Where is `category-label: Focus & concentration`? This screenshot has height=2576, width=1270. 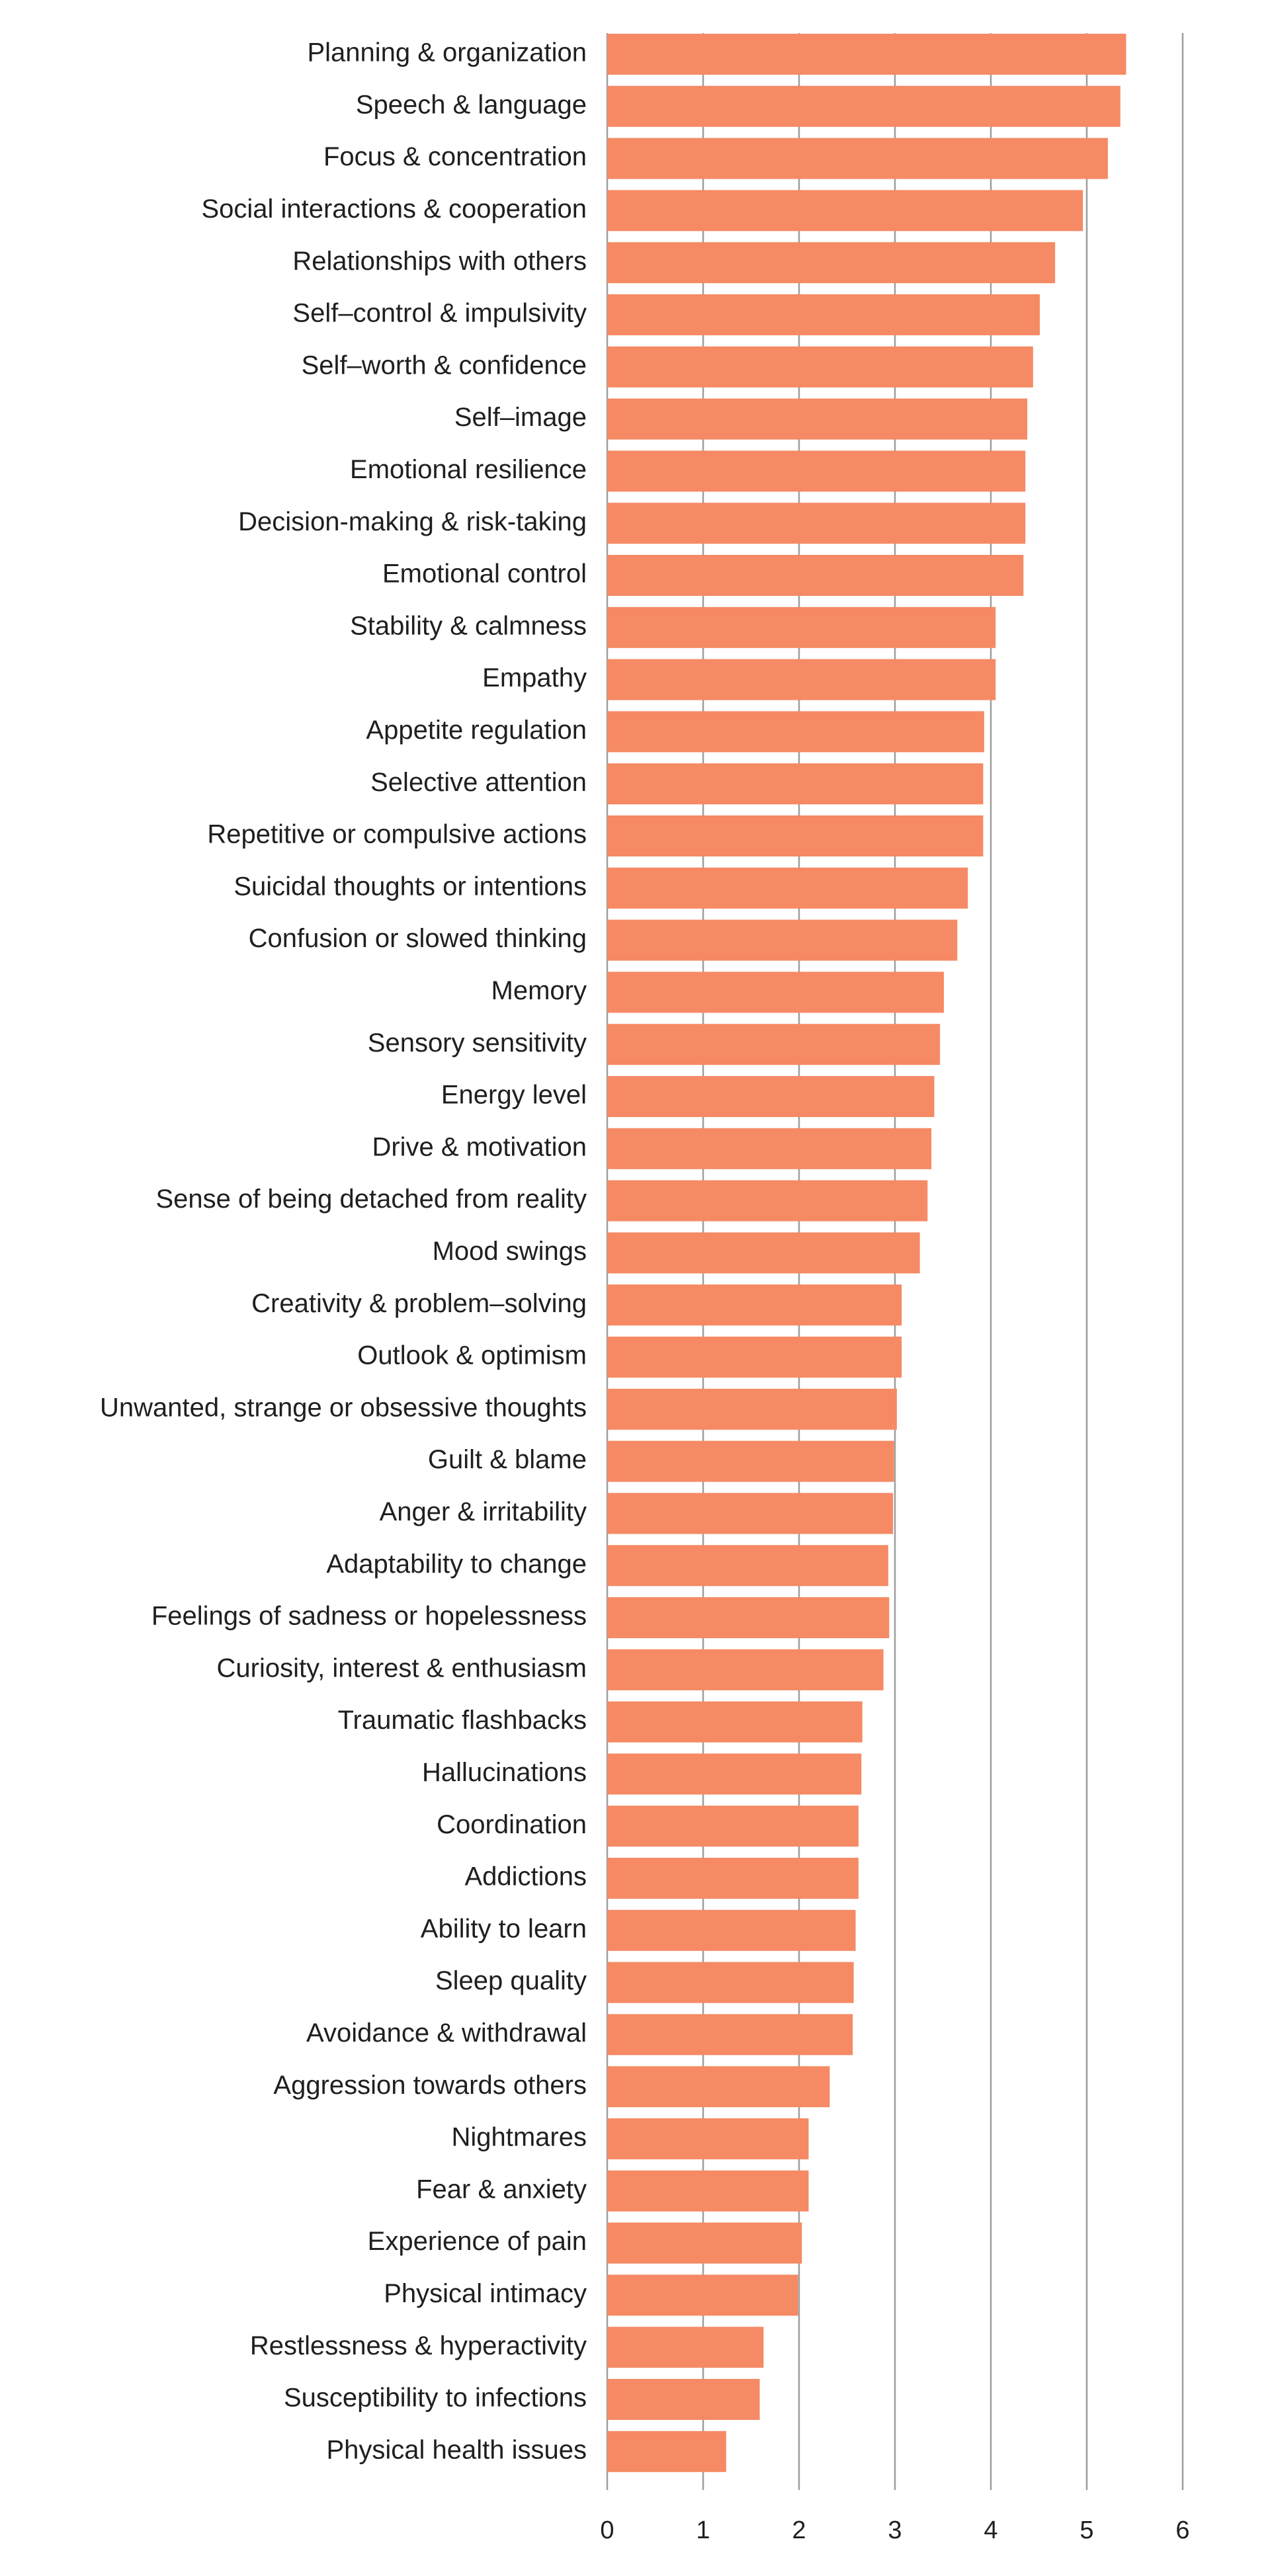
category-label: Focus & concentration is located at coordinates (455, 156).